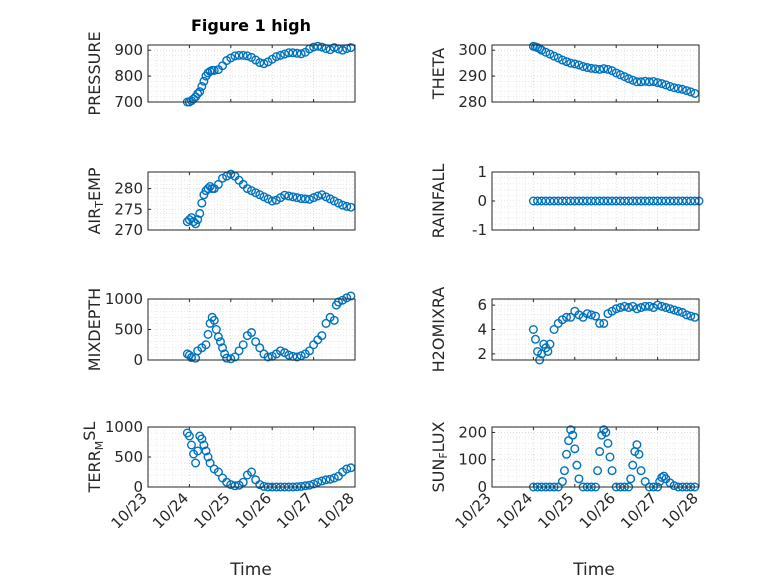 Image resolution: width=778 pixels, height=583 pixels. I want to click on y-tick-label: 2, so click(482, 354).